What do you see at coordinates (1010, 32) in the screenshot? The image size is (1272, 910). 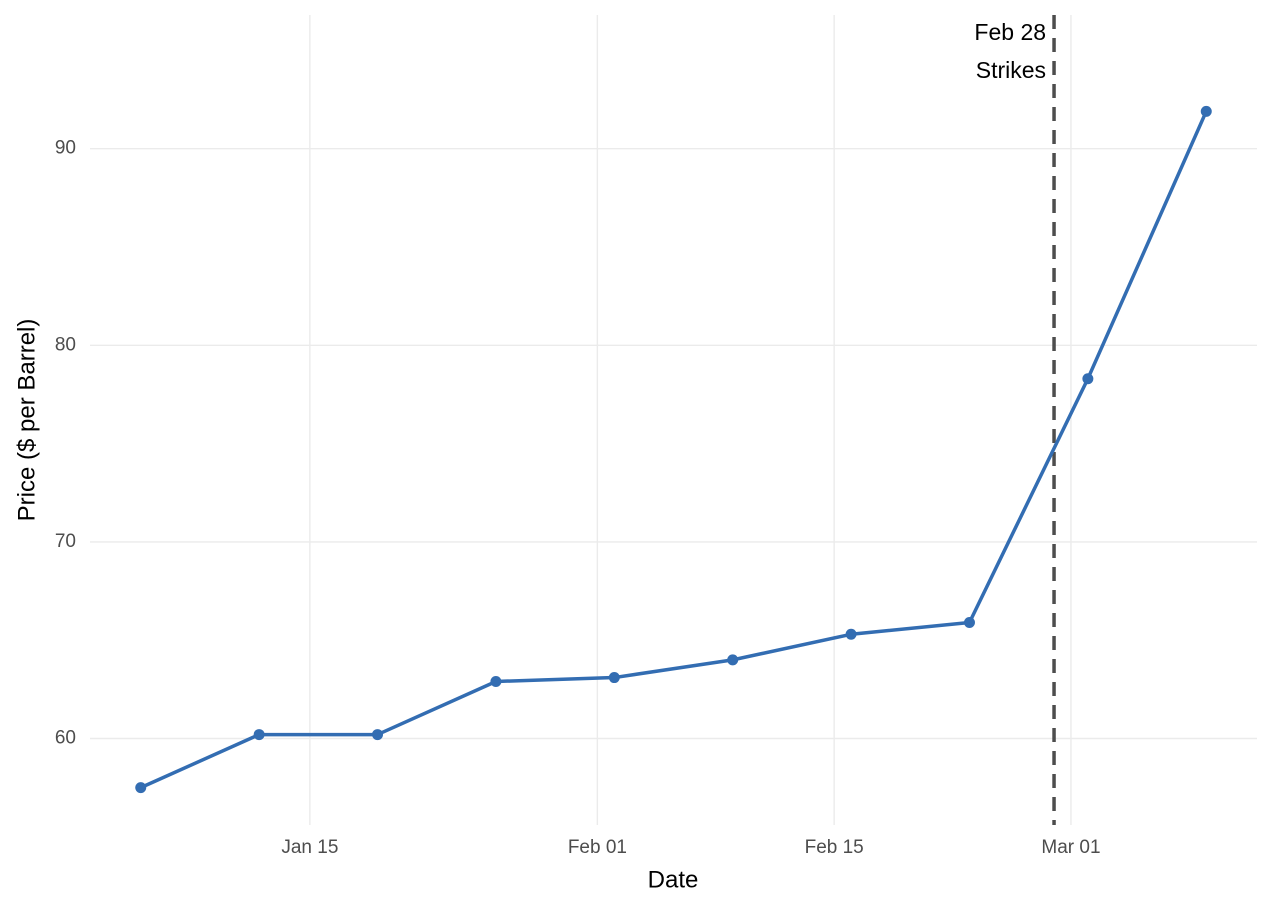 I see `event-label: Feb 28` at bounding box center [1010, 32].